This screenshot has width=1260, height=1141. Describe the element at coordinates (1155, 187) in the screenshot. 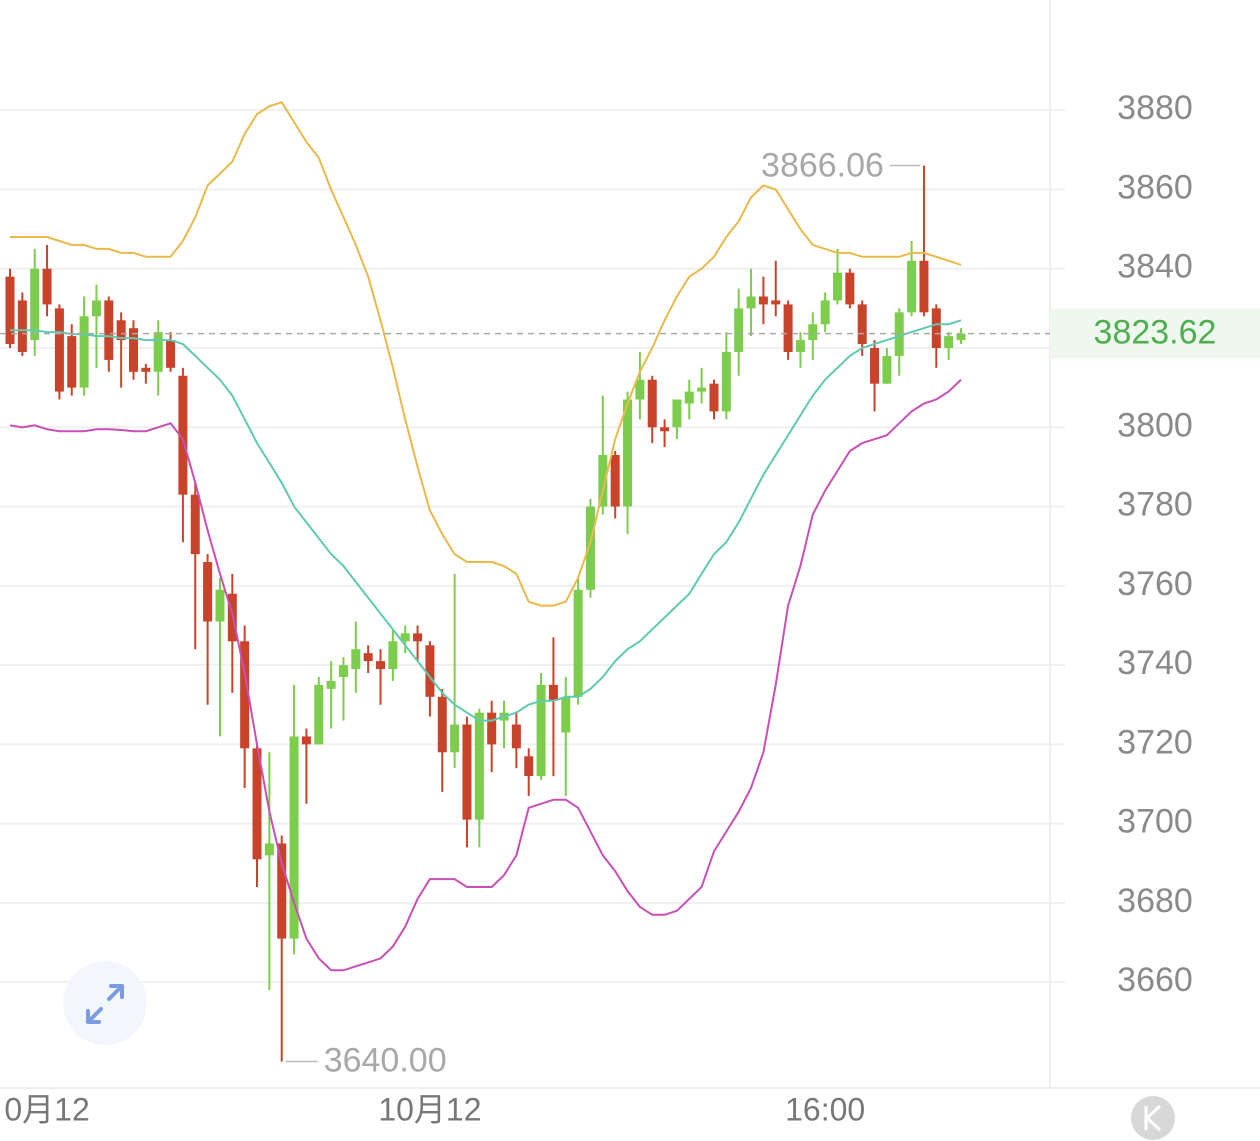

I see `y-tick-label: 3860` at that location.